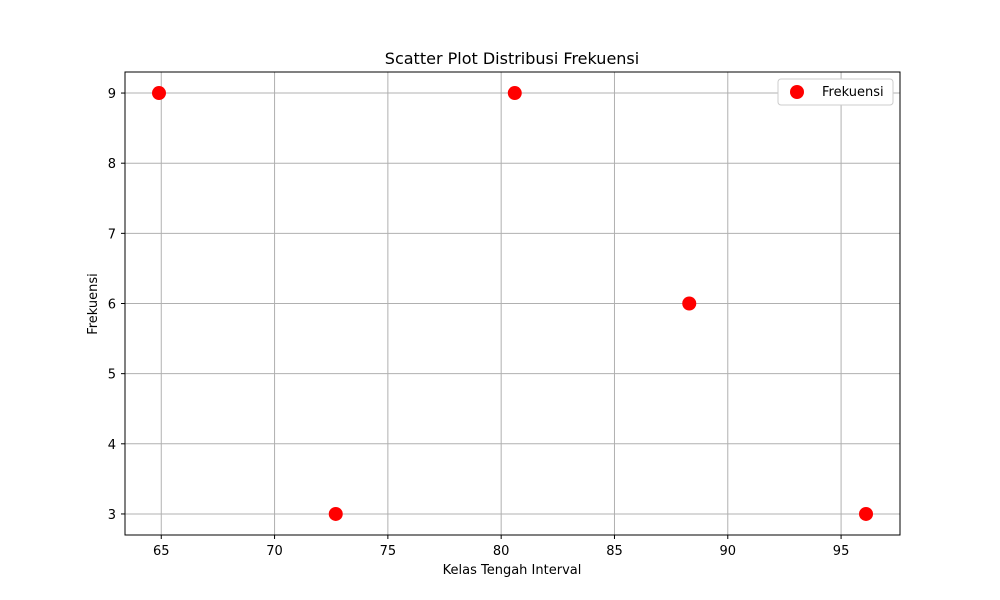 This screenshot has height=600, width=1000. What do you see at coordinates (112, 445) in the screenshot?
I see `y-tick-label: 4` at bounding box center [112, 445].